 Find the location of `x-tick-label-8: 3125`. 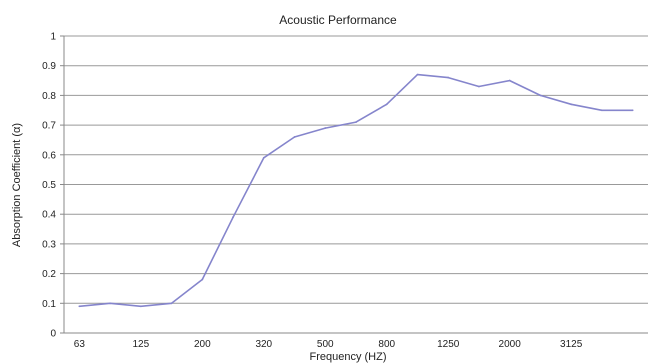

x-tick-label-8: 3125 is located at coordinates (571, 344).